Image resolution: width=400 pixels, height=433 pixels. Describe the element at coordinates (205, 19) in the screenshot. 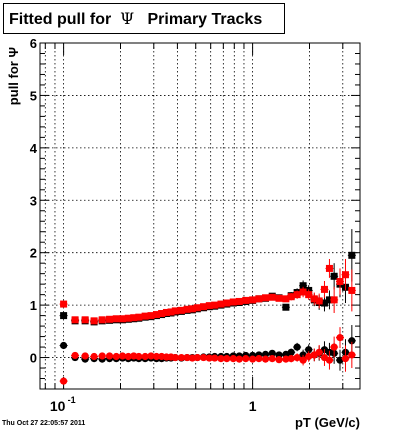

I see `title-suffix: Primary Tracks` at that location.